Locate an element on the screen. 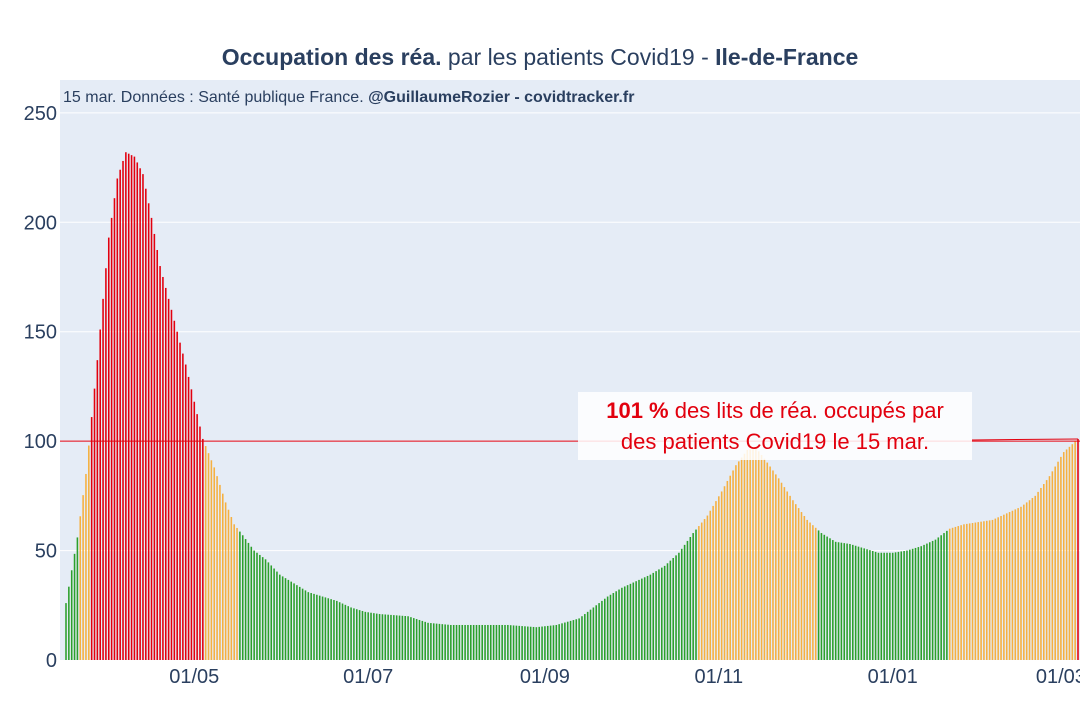 This screenshot has width=1080, height=720. x-tick-label: 01/05 is located at coordinates (194, 677).